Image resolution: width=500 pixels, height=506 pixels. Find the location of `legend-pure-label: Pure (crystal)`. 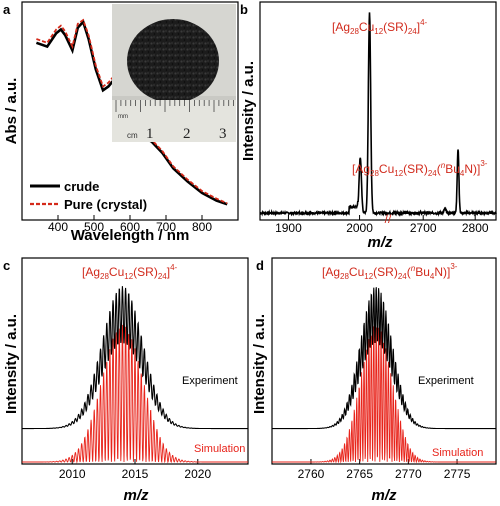

legend-pure-label: Pure (crystal) is located at coordinates (105, 204).